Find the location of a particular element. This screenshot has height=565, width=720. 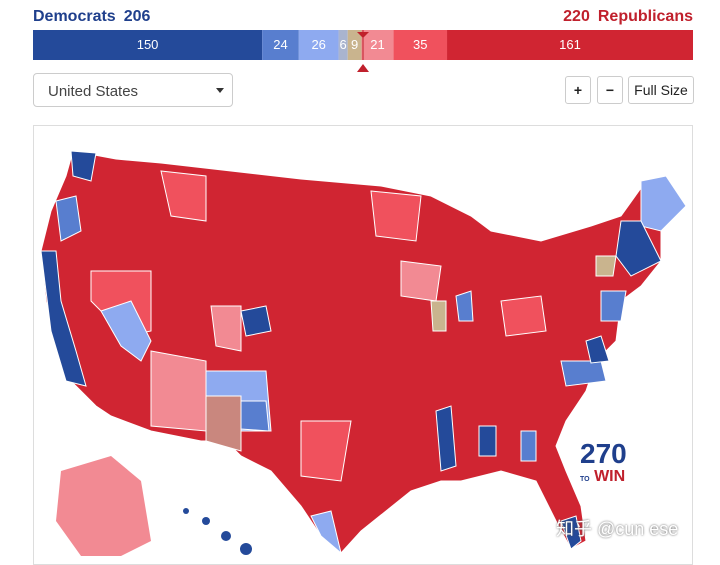

segment-label: 150 is located at coordinates (148, 44).